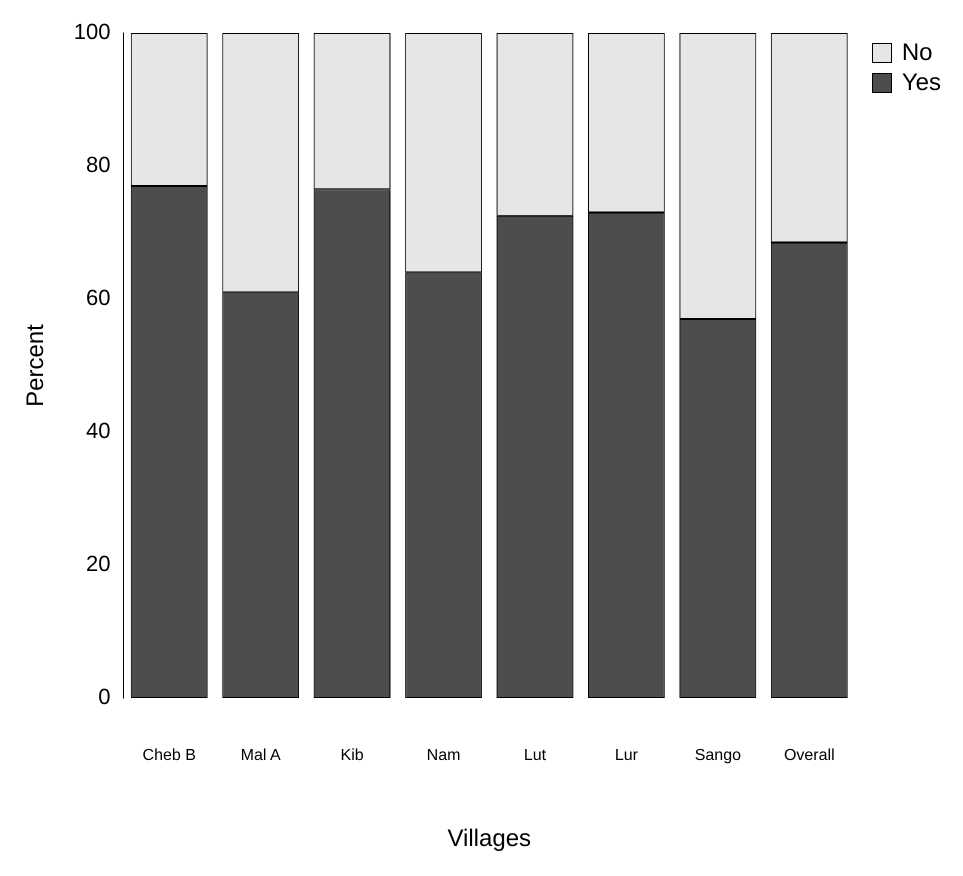 This screenshot has height=876, width=963. I want to click on x-tick-label: Mal A, so click(260, 755).